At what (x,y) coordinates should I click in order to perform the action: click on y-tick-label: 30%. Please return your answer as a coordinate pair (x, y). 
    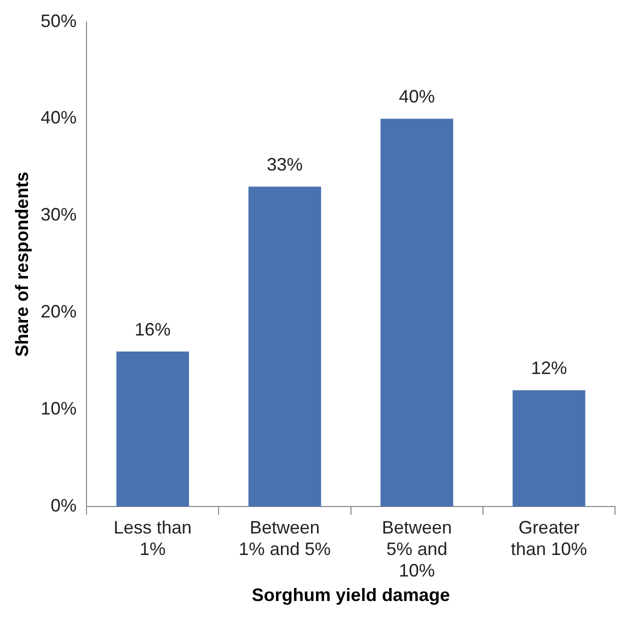
    Looking at the image, I should click on (58, 214).